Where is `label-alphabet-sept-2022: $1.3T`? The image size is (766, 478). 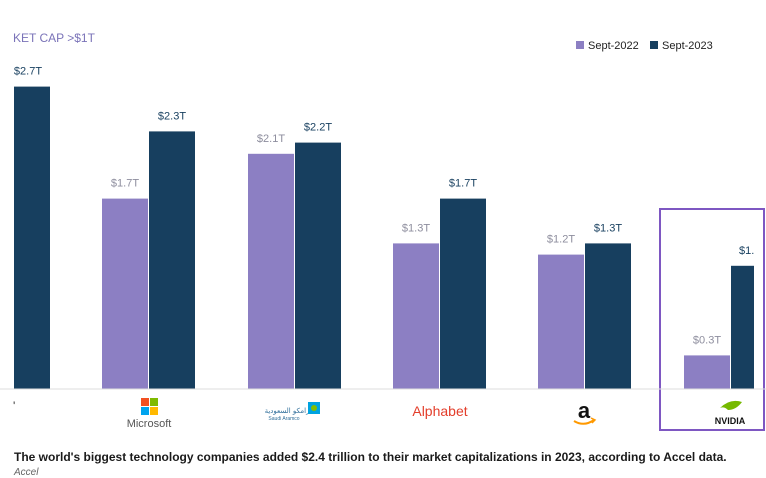
label-alphabet-sept-2022: $1.3T is located at coordinates (416, 228).